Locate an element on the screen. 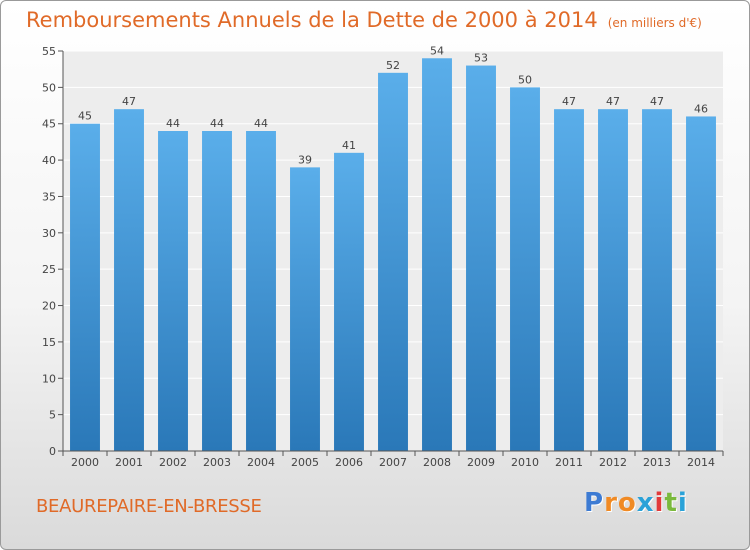 The width and height of the screenshot is (750, 550). x-tick-label: 2014 is located at coordinates (701, 462).